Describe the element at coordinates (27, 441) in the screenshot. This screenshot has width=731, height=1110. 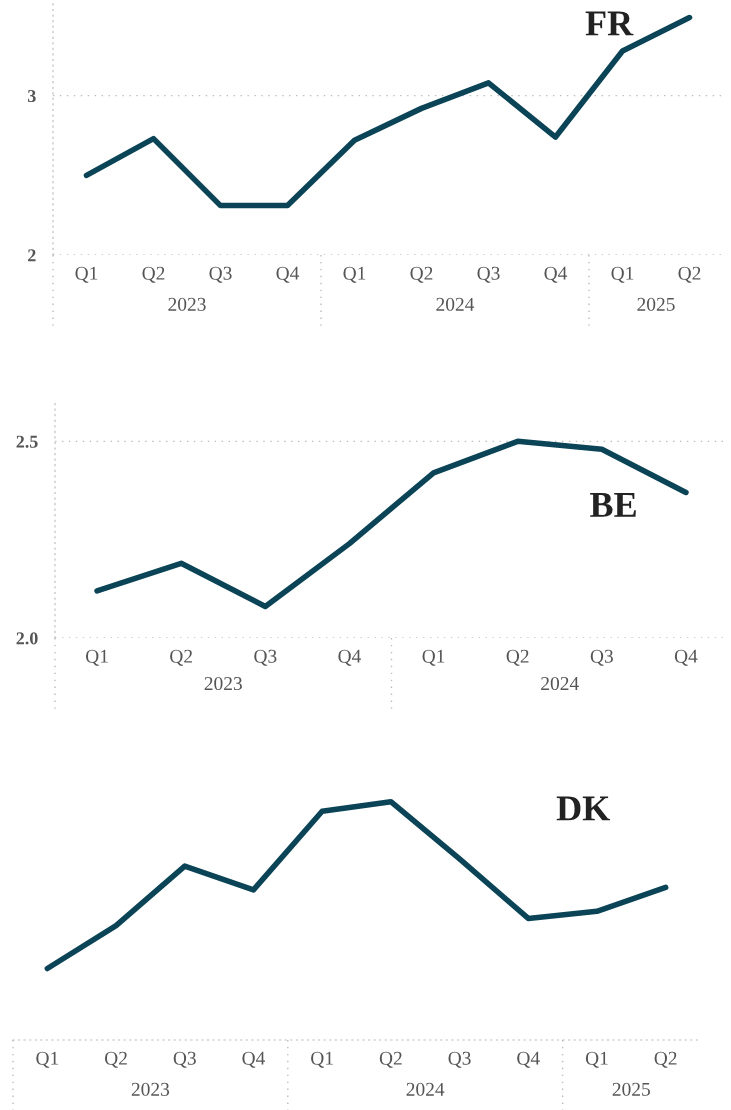
I see `y-tick-label: 2.5` at that location.